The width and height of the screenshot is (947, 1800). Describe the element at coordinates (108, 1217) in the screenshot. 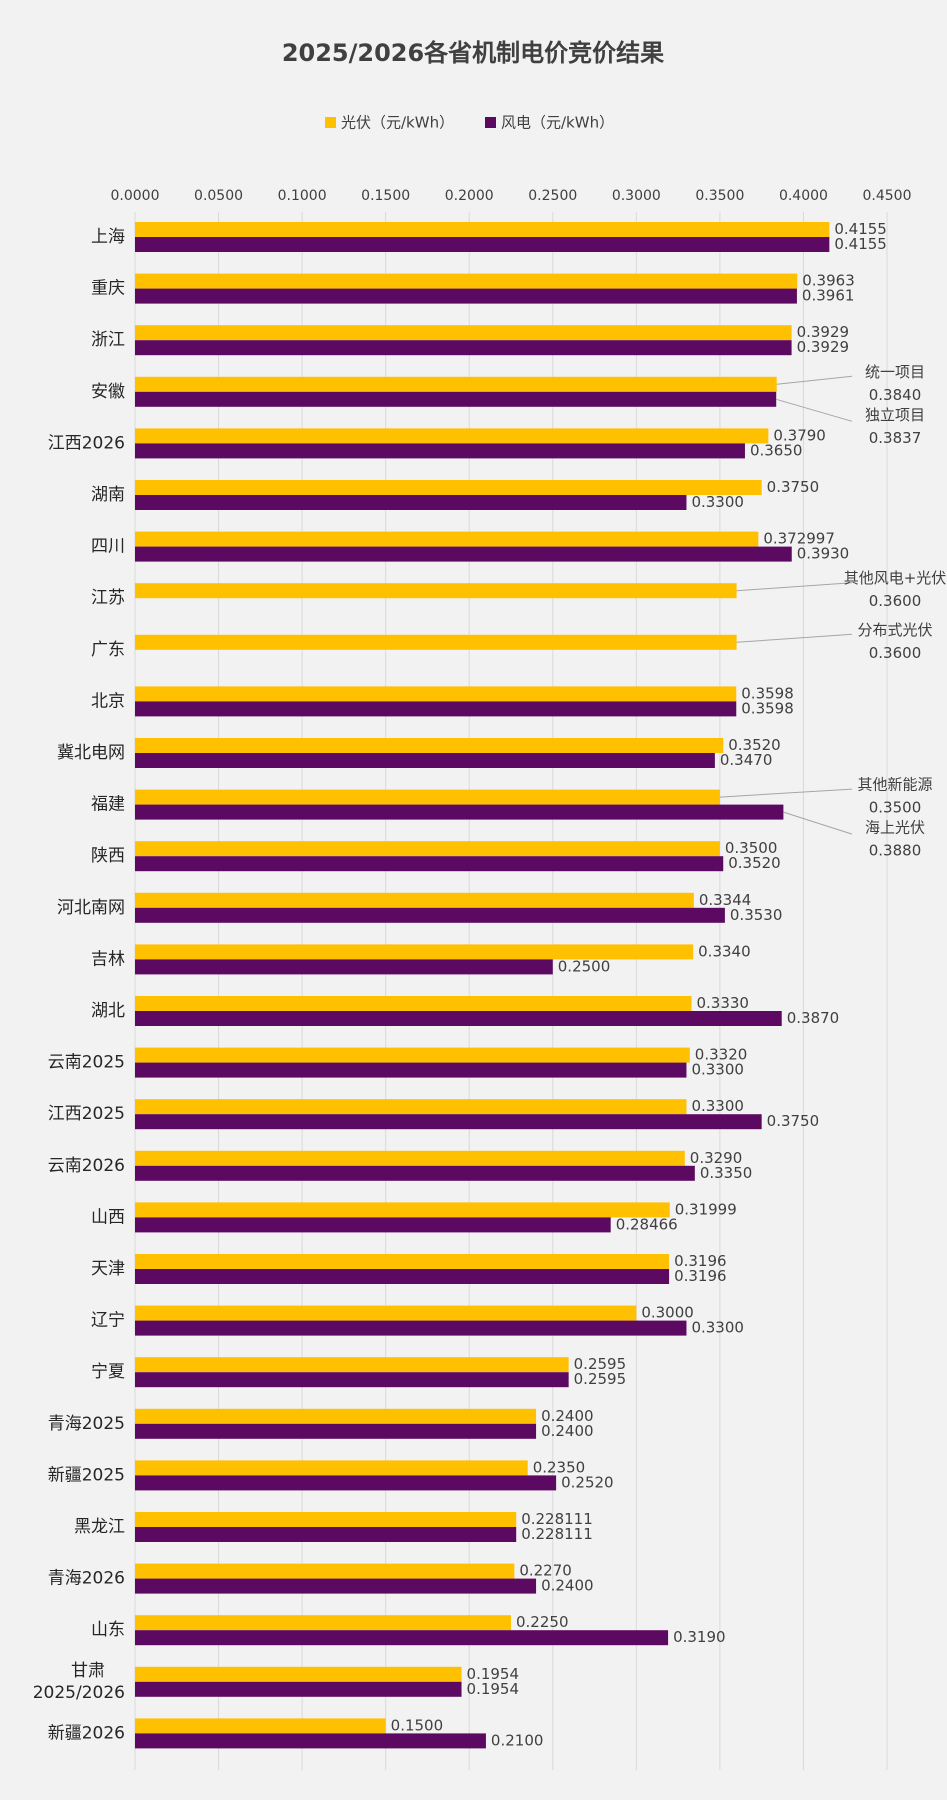

I see `y-tick-label: 山西` at that location.